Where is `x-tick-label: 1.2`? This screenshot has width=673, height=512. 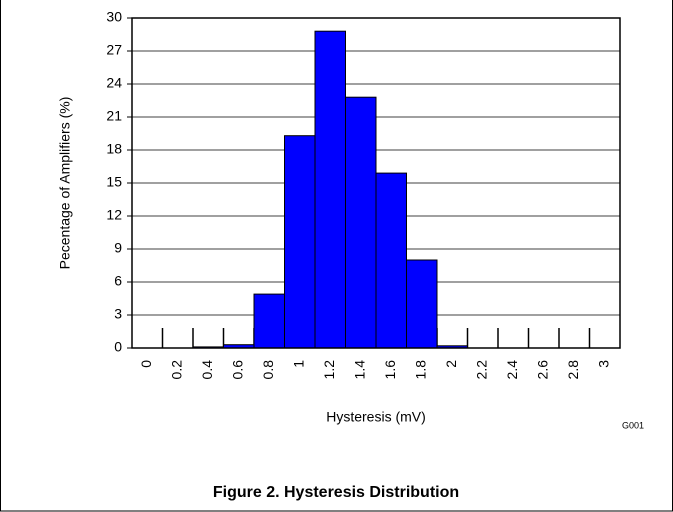
x-tick-label: 1.2 is located at coordinates (329, 370).